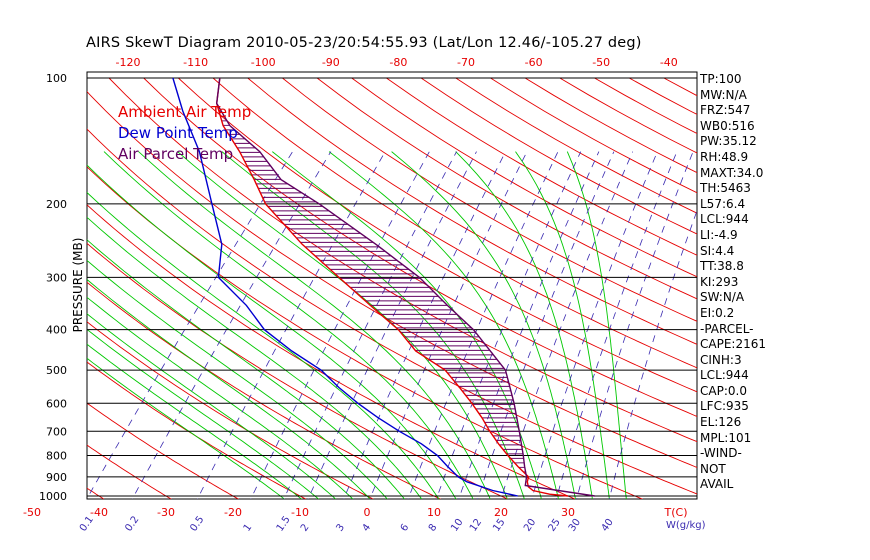 The width and height of the screenshot is (870, 560). I want to click on stability-index-item: L57:6.4, so click(723, 203).